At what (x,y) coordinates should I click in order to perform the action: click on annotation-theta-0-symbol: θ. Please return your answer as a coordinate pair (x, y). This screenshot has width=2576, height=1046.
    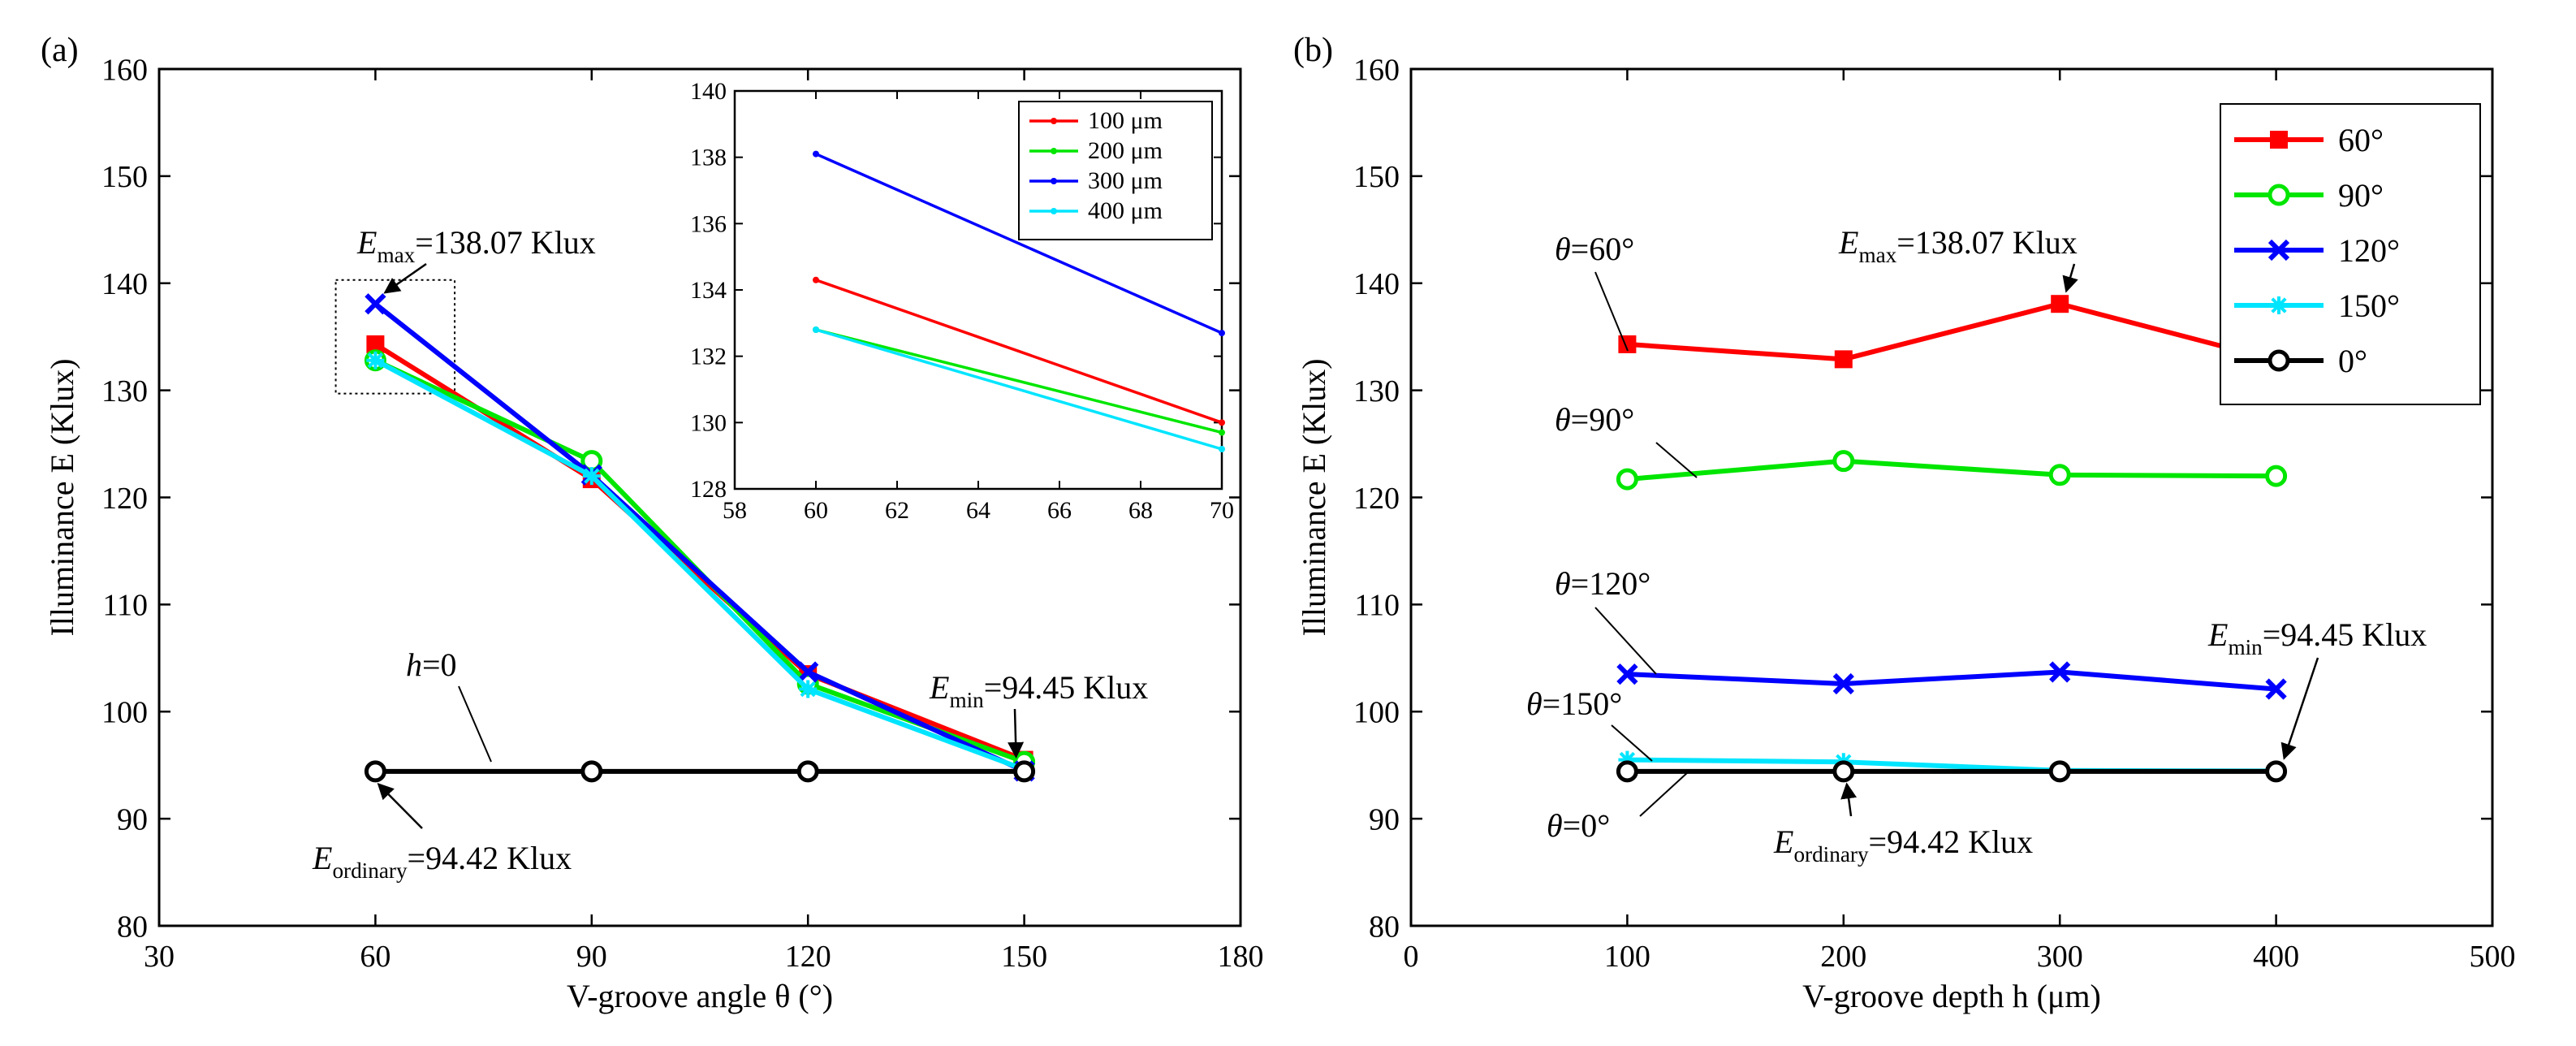
    Looking at the image, I should click on (1555, 825).